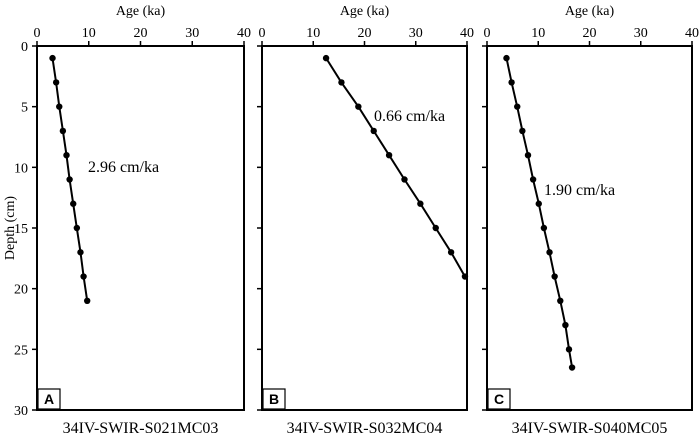 This screenshot has width=699, height=446. Describe the element at coordinates (21, 229) in the screenshot. I see `y-tick-label: 15` at that location.